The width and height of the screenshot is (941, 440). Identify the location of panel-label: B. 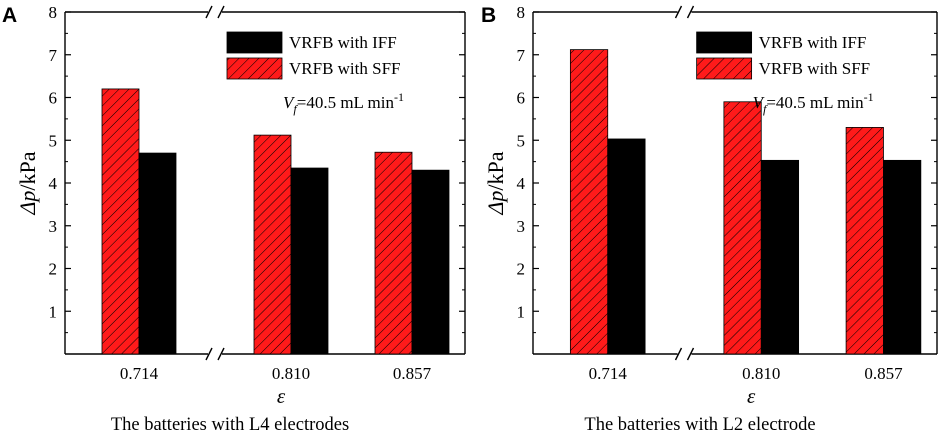
(488, 15).